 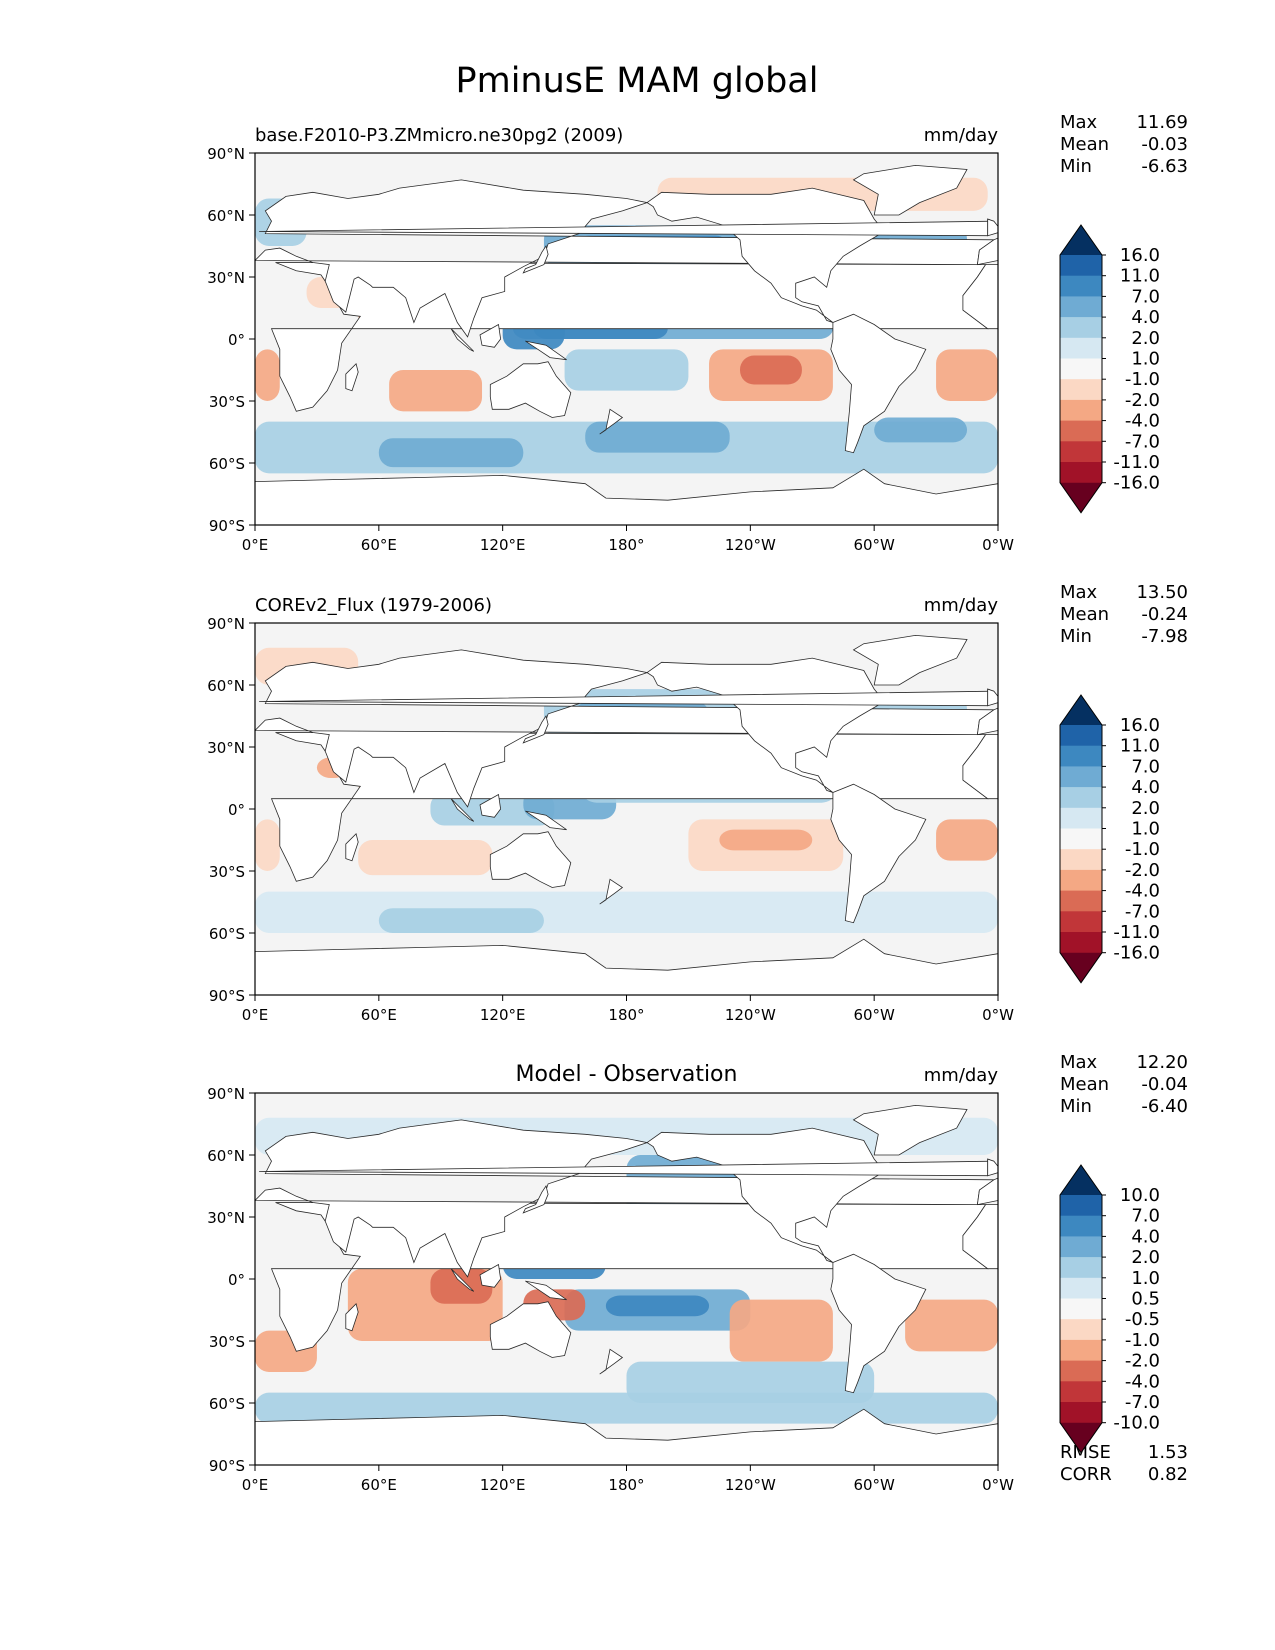 I want to click on colorbar-tick-label: -4.0, so click(x=1142, y=891).